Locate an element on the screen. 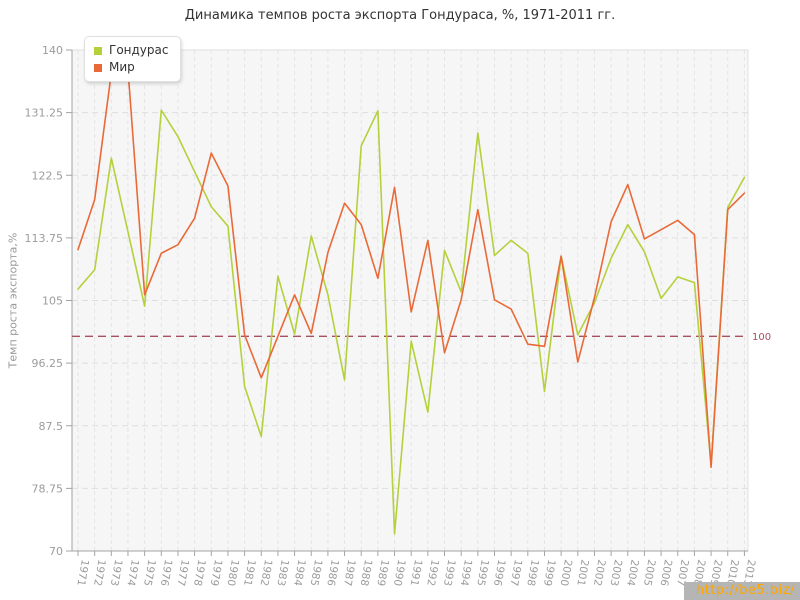 The width and height of the screenshot is (800, 600). x-tick-label: 1996 is located at coordinates (499, 572).